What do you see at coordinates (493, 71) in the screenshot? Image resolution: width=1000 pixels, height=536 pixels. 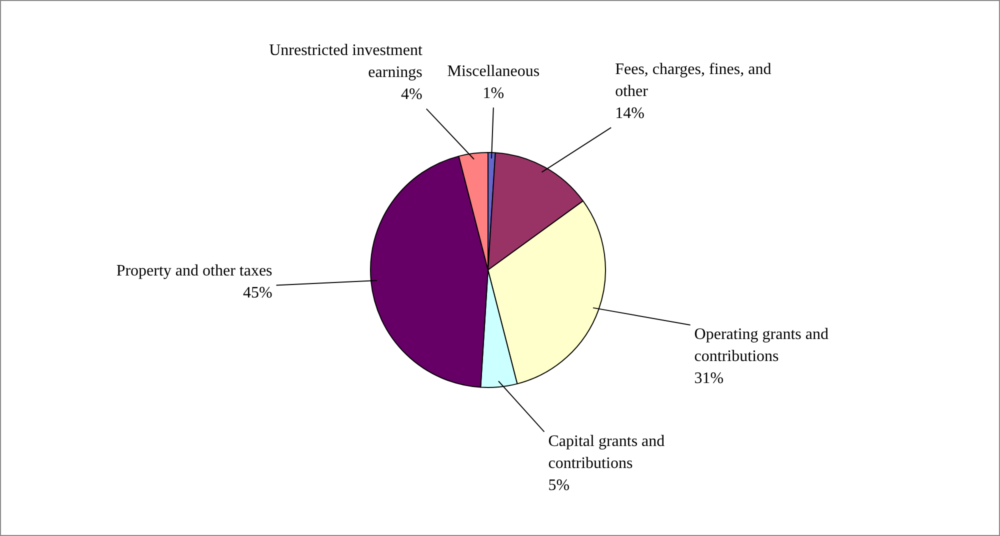 I see `slice-label: Miscellaneous` at bounding box center [493, 71].